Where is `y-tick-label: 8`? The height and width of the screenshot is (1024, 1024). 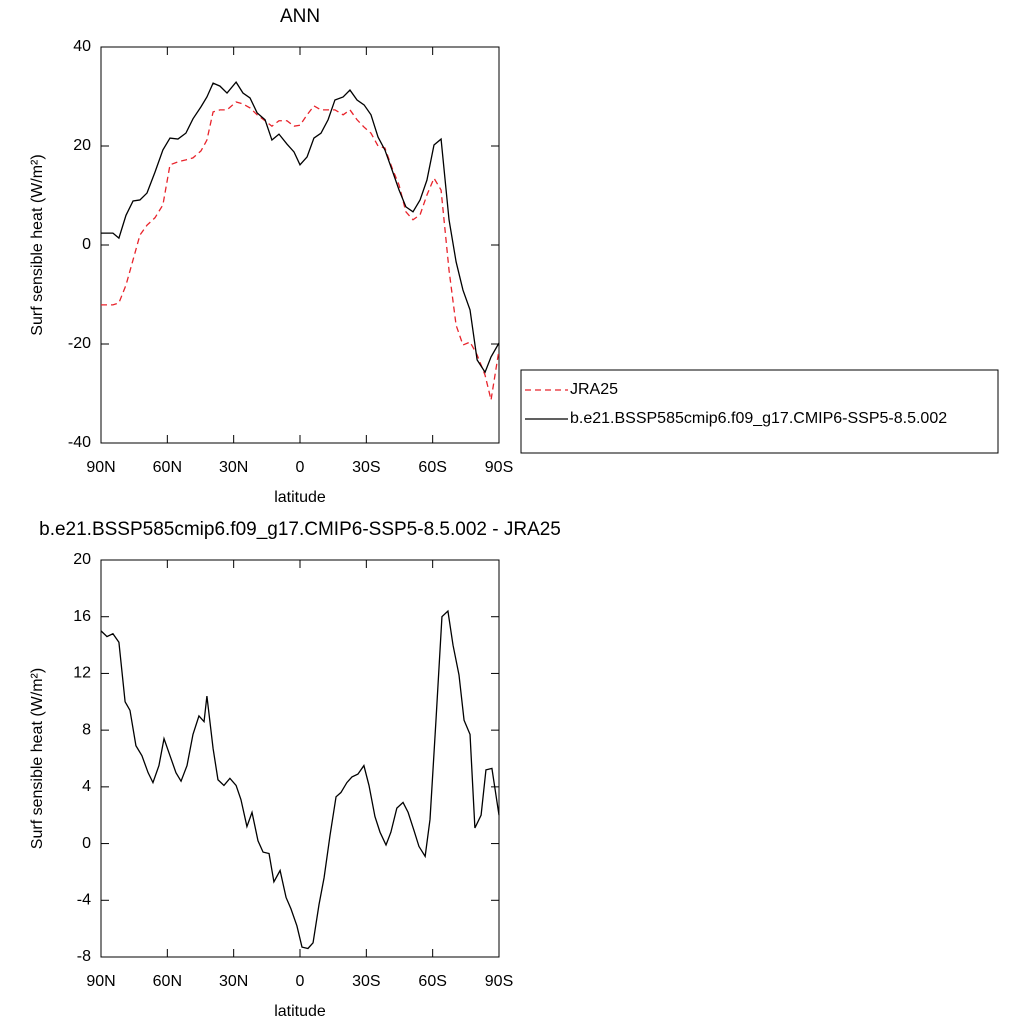 y-tick-label: 8 is located at coordinates (86, 729).